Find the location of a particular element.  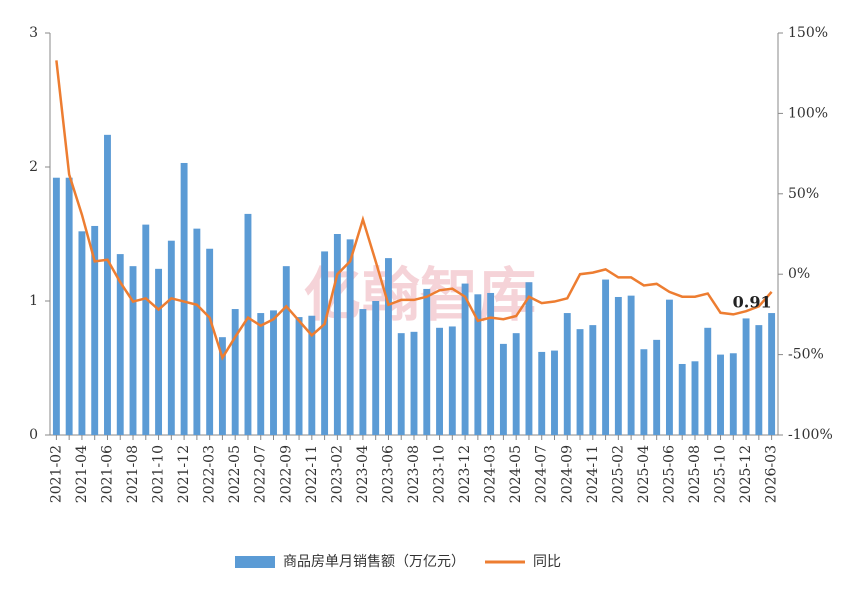

x-tick-label: 2022-05 is located at coordinates (235, 474).